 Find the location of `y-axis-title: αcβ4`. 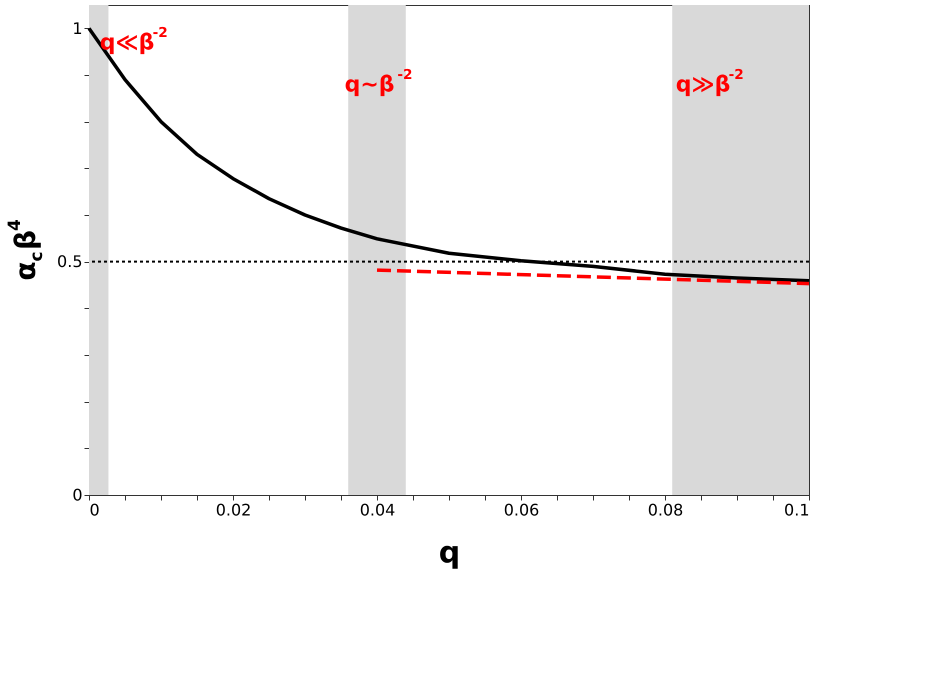

y-axis-title: αcβ4 is located at coordinates (26, 249).